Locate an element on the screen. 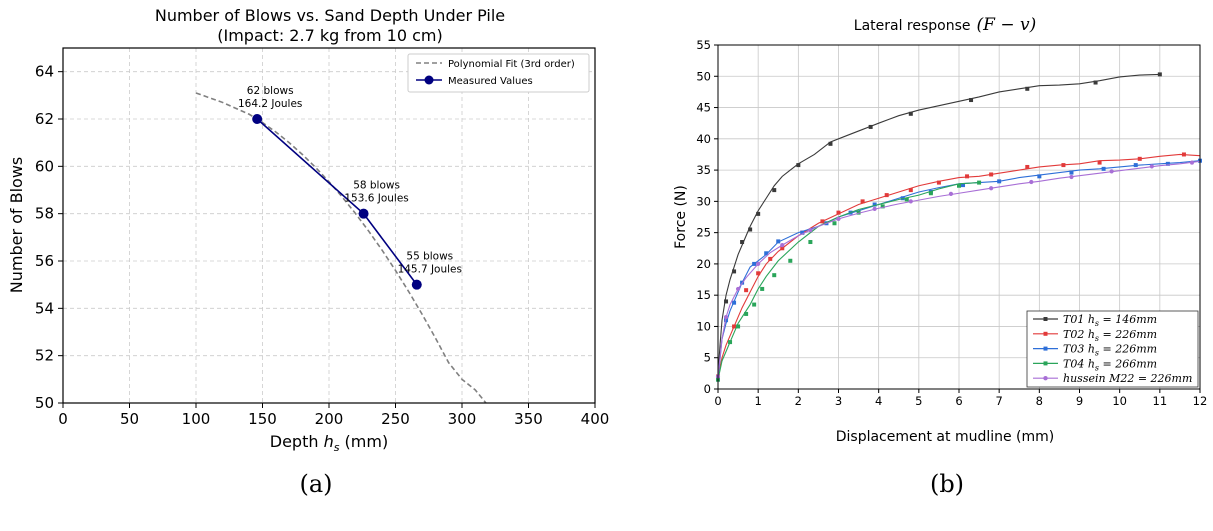 Image resolution: width=1213 pixels, height=531 pixels. chart-a-ytick-label-54: 54 is located at coordinates (44, 308).